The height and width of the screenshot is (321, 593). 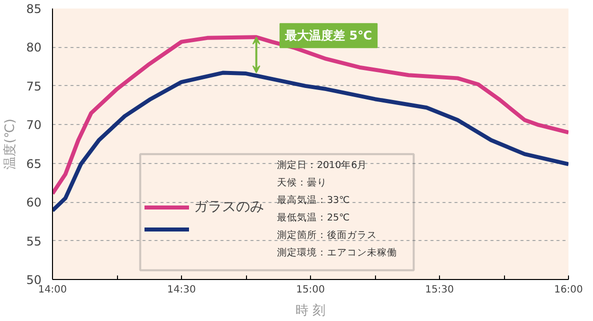 What do you see at coordinates (568, 290) in the screenshot?
I see `x-tick-label: 16:00` at bounding box center [568, 290].